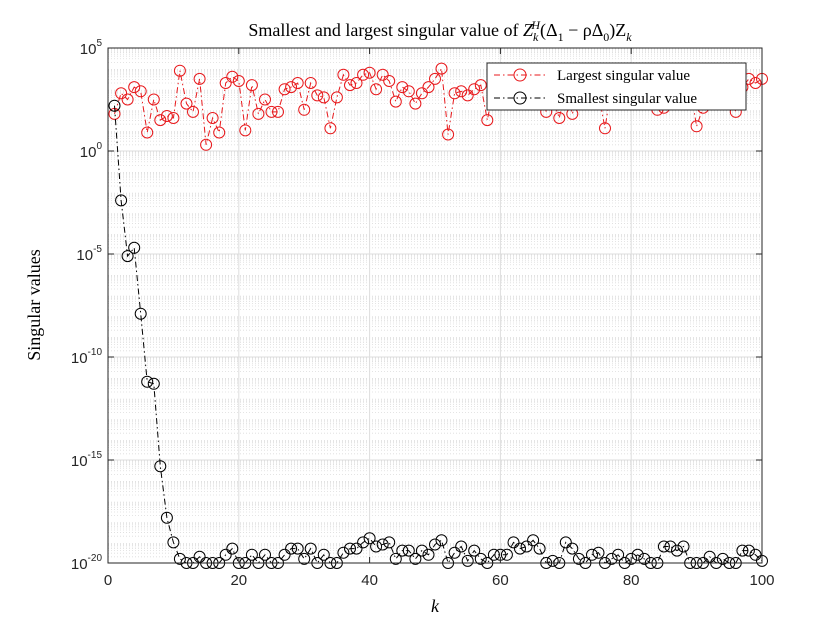  I want to click on y-tick-label: 10⁰, so click(91, 151).